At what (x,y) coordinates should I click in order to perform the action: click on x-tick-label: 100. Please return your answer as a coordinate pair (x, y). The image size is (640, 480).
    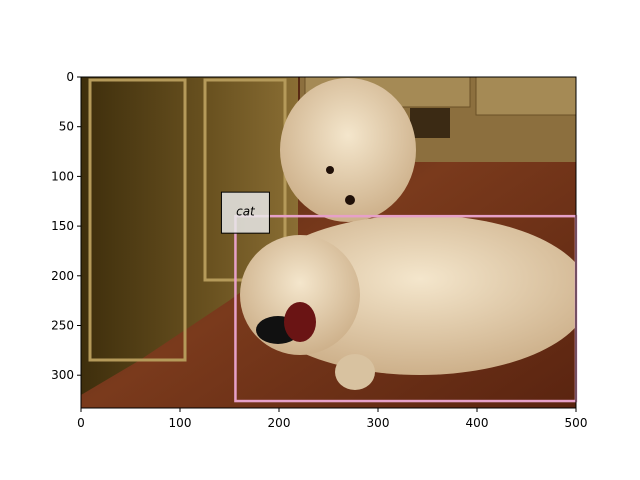
    Looking at the image, I should click on (180, 423).